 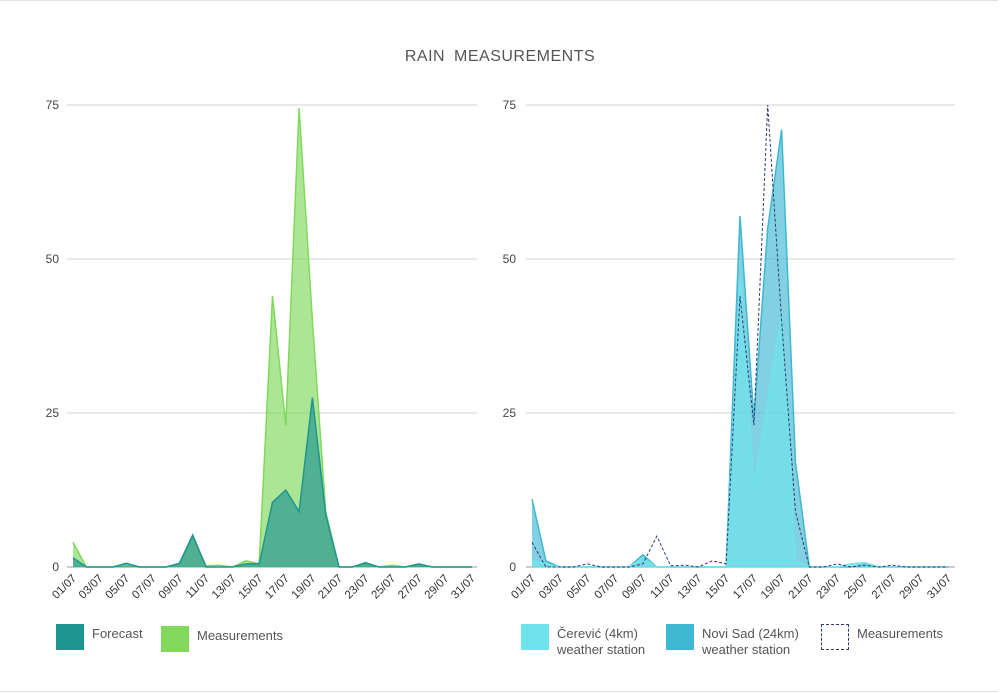 What do you see at coordinates (357, 587) in the screenshot?
I see `left-x-tick-label-23-07: 23/07` at bounding box center [357, 587].